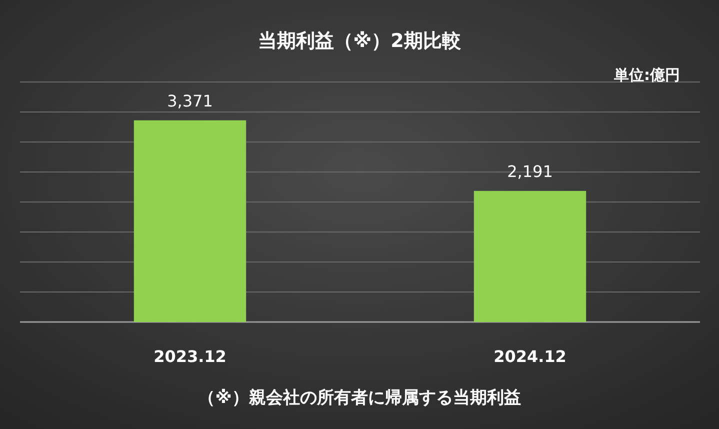  What do you see at coordinates (190, 356) in the screenshot?
I see `x-tick-label: 2023.12` at bounding box center [190, 356].